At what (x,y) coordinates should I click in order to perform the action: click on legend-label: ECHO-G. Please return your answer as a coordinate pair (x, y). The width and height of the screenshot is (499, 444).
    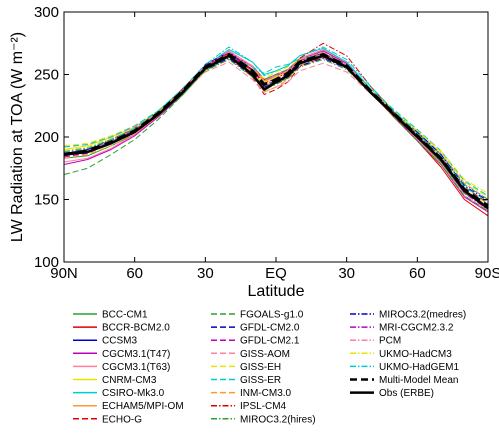
    Looking at the image, I should click on (122, 419).